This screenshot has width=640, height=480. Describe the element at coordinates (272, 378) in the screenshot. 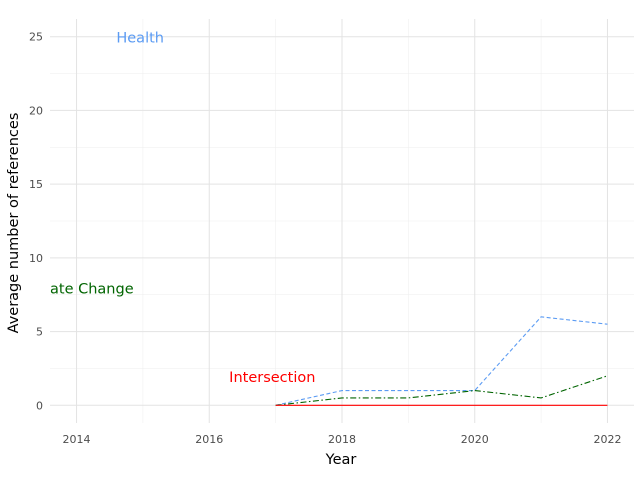

I see `annotation-intersection: Intersection` at that location.